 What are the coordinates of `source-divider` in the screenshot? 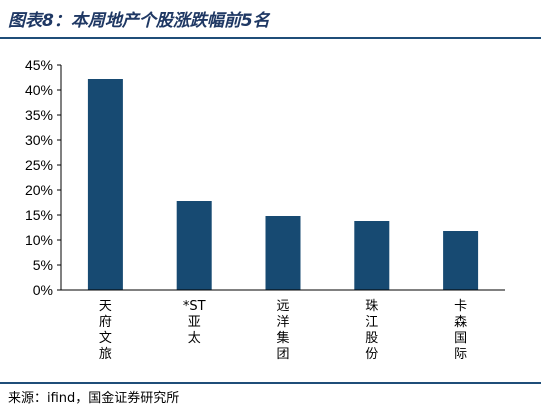 It's located at (270, 383).